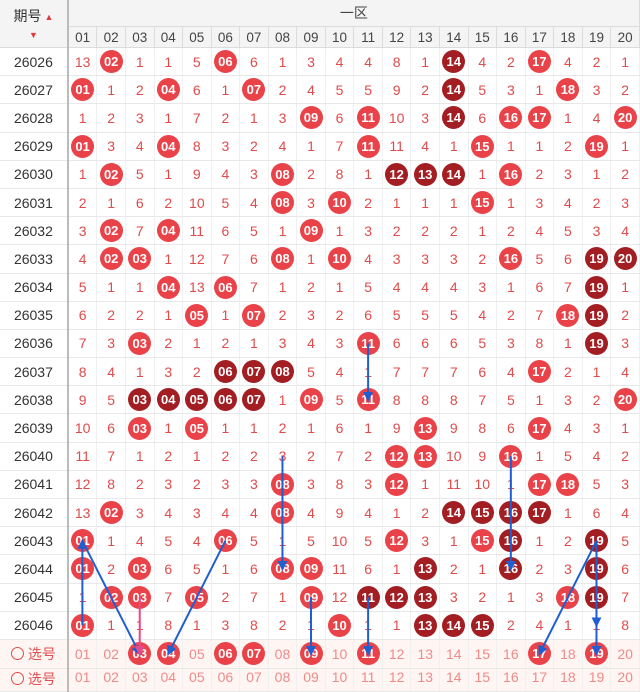  What do you see at coordinates (282, 372) in the screenshot?
I see `draw-cell: 08` at bounding box center [282, 372].